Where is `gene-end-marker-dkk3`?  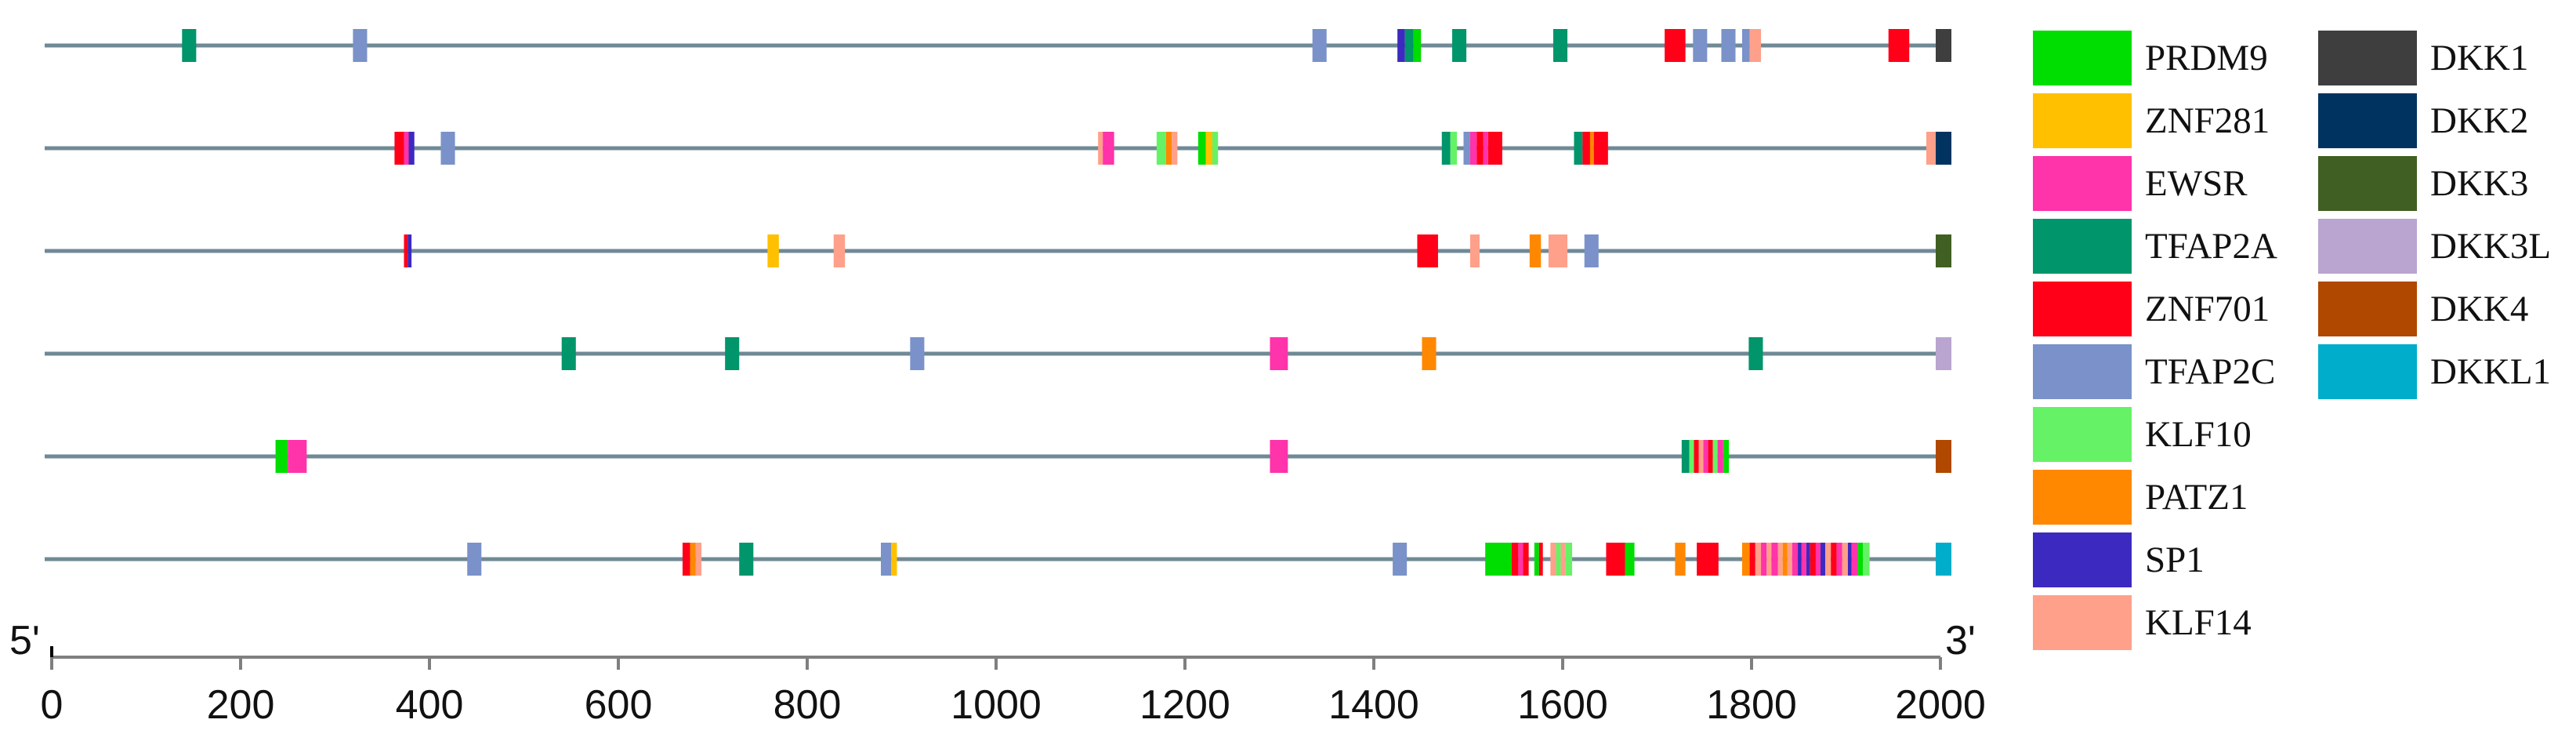 gene-end-marker-dkk3 is located at coordinates (1943, 250).